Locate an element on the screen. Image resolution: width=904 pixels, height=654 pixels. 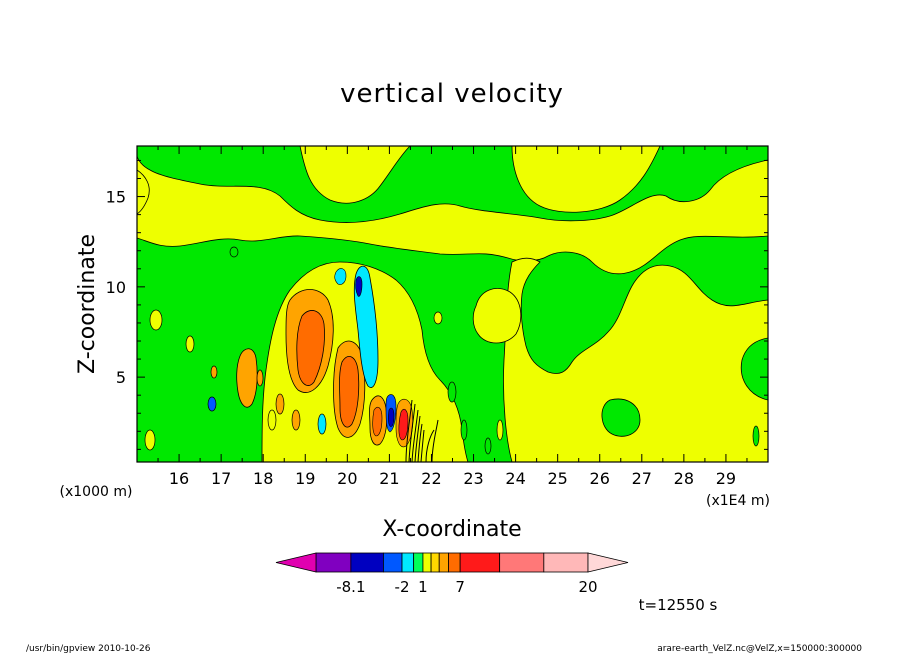
colorbar-high-arrow is located at coordinates (608, 562).